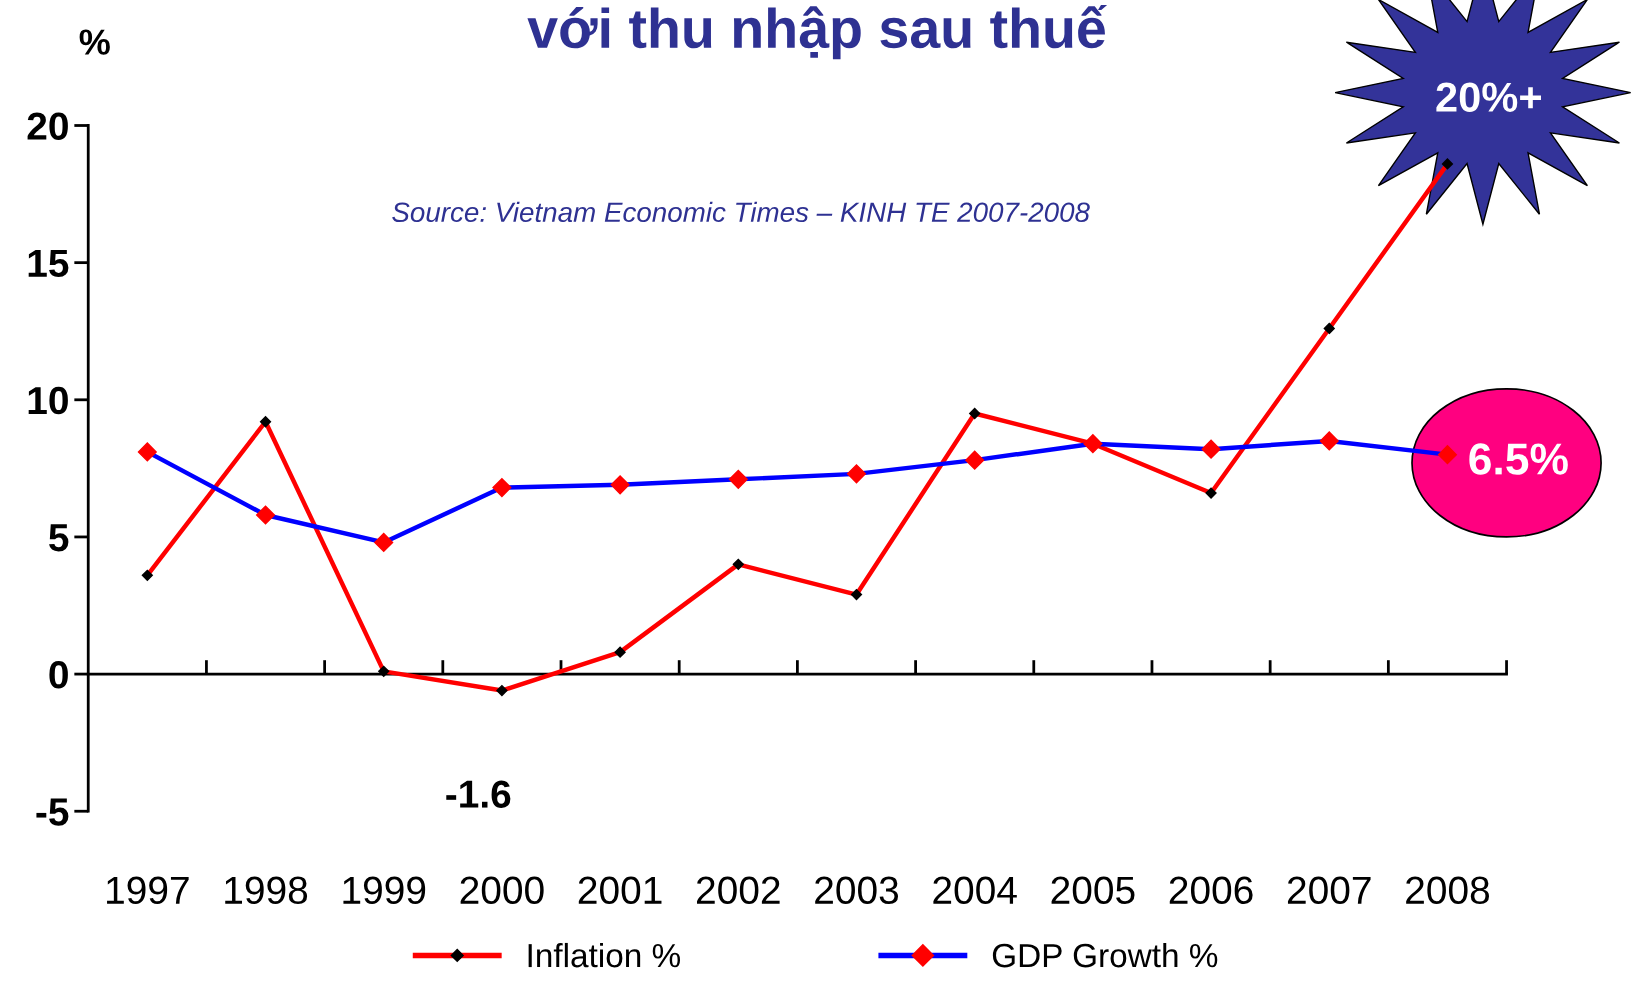 The width and height of the screenshot is (1634, 1004). Describe the element at coordinates (266, 890) in the screenshot. I see `x-tick-label: 1998` at that location.